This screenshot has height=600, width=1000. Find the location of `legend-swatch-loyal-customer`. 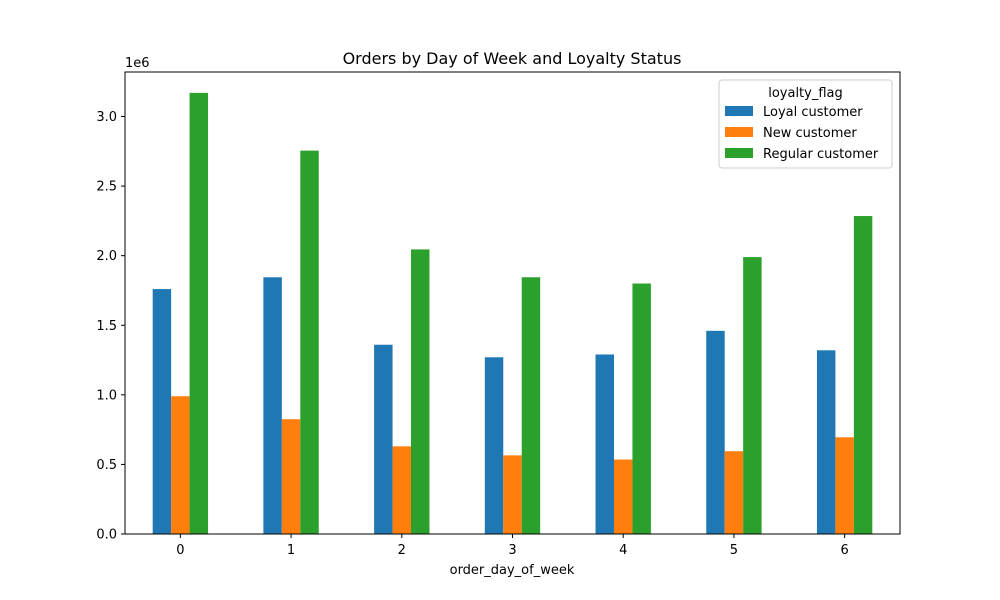

legend-swatch-loyal-customer is located at coordinates (739, 111).